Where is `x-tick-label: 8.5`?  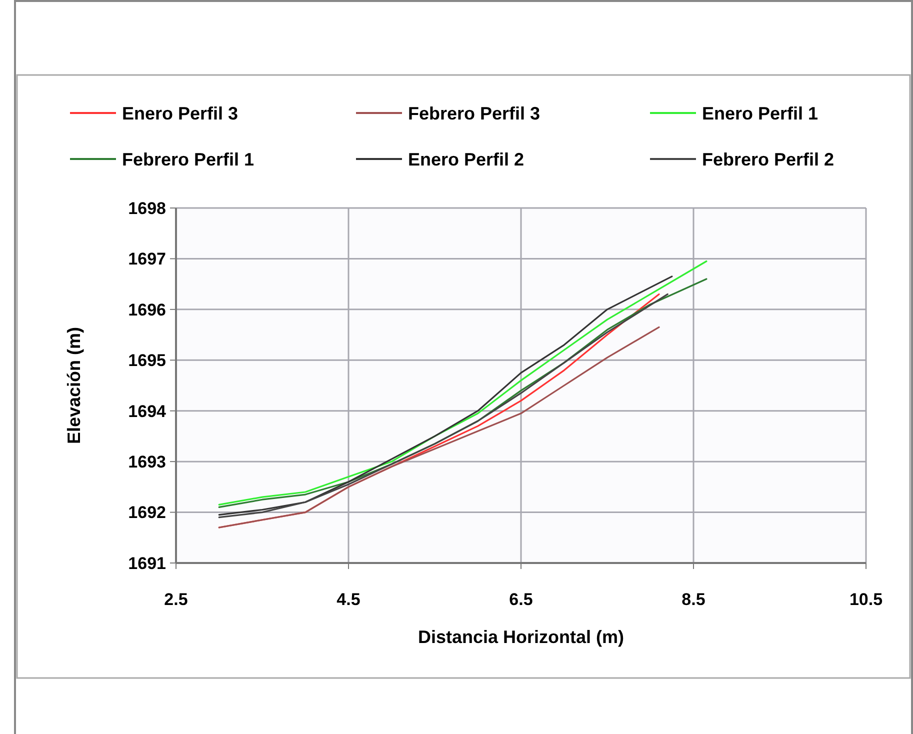 x-tick-label: 8.5 is located at coordinates (694, 599).